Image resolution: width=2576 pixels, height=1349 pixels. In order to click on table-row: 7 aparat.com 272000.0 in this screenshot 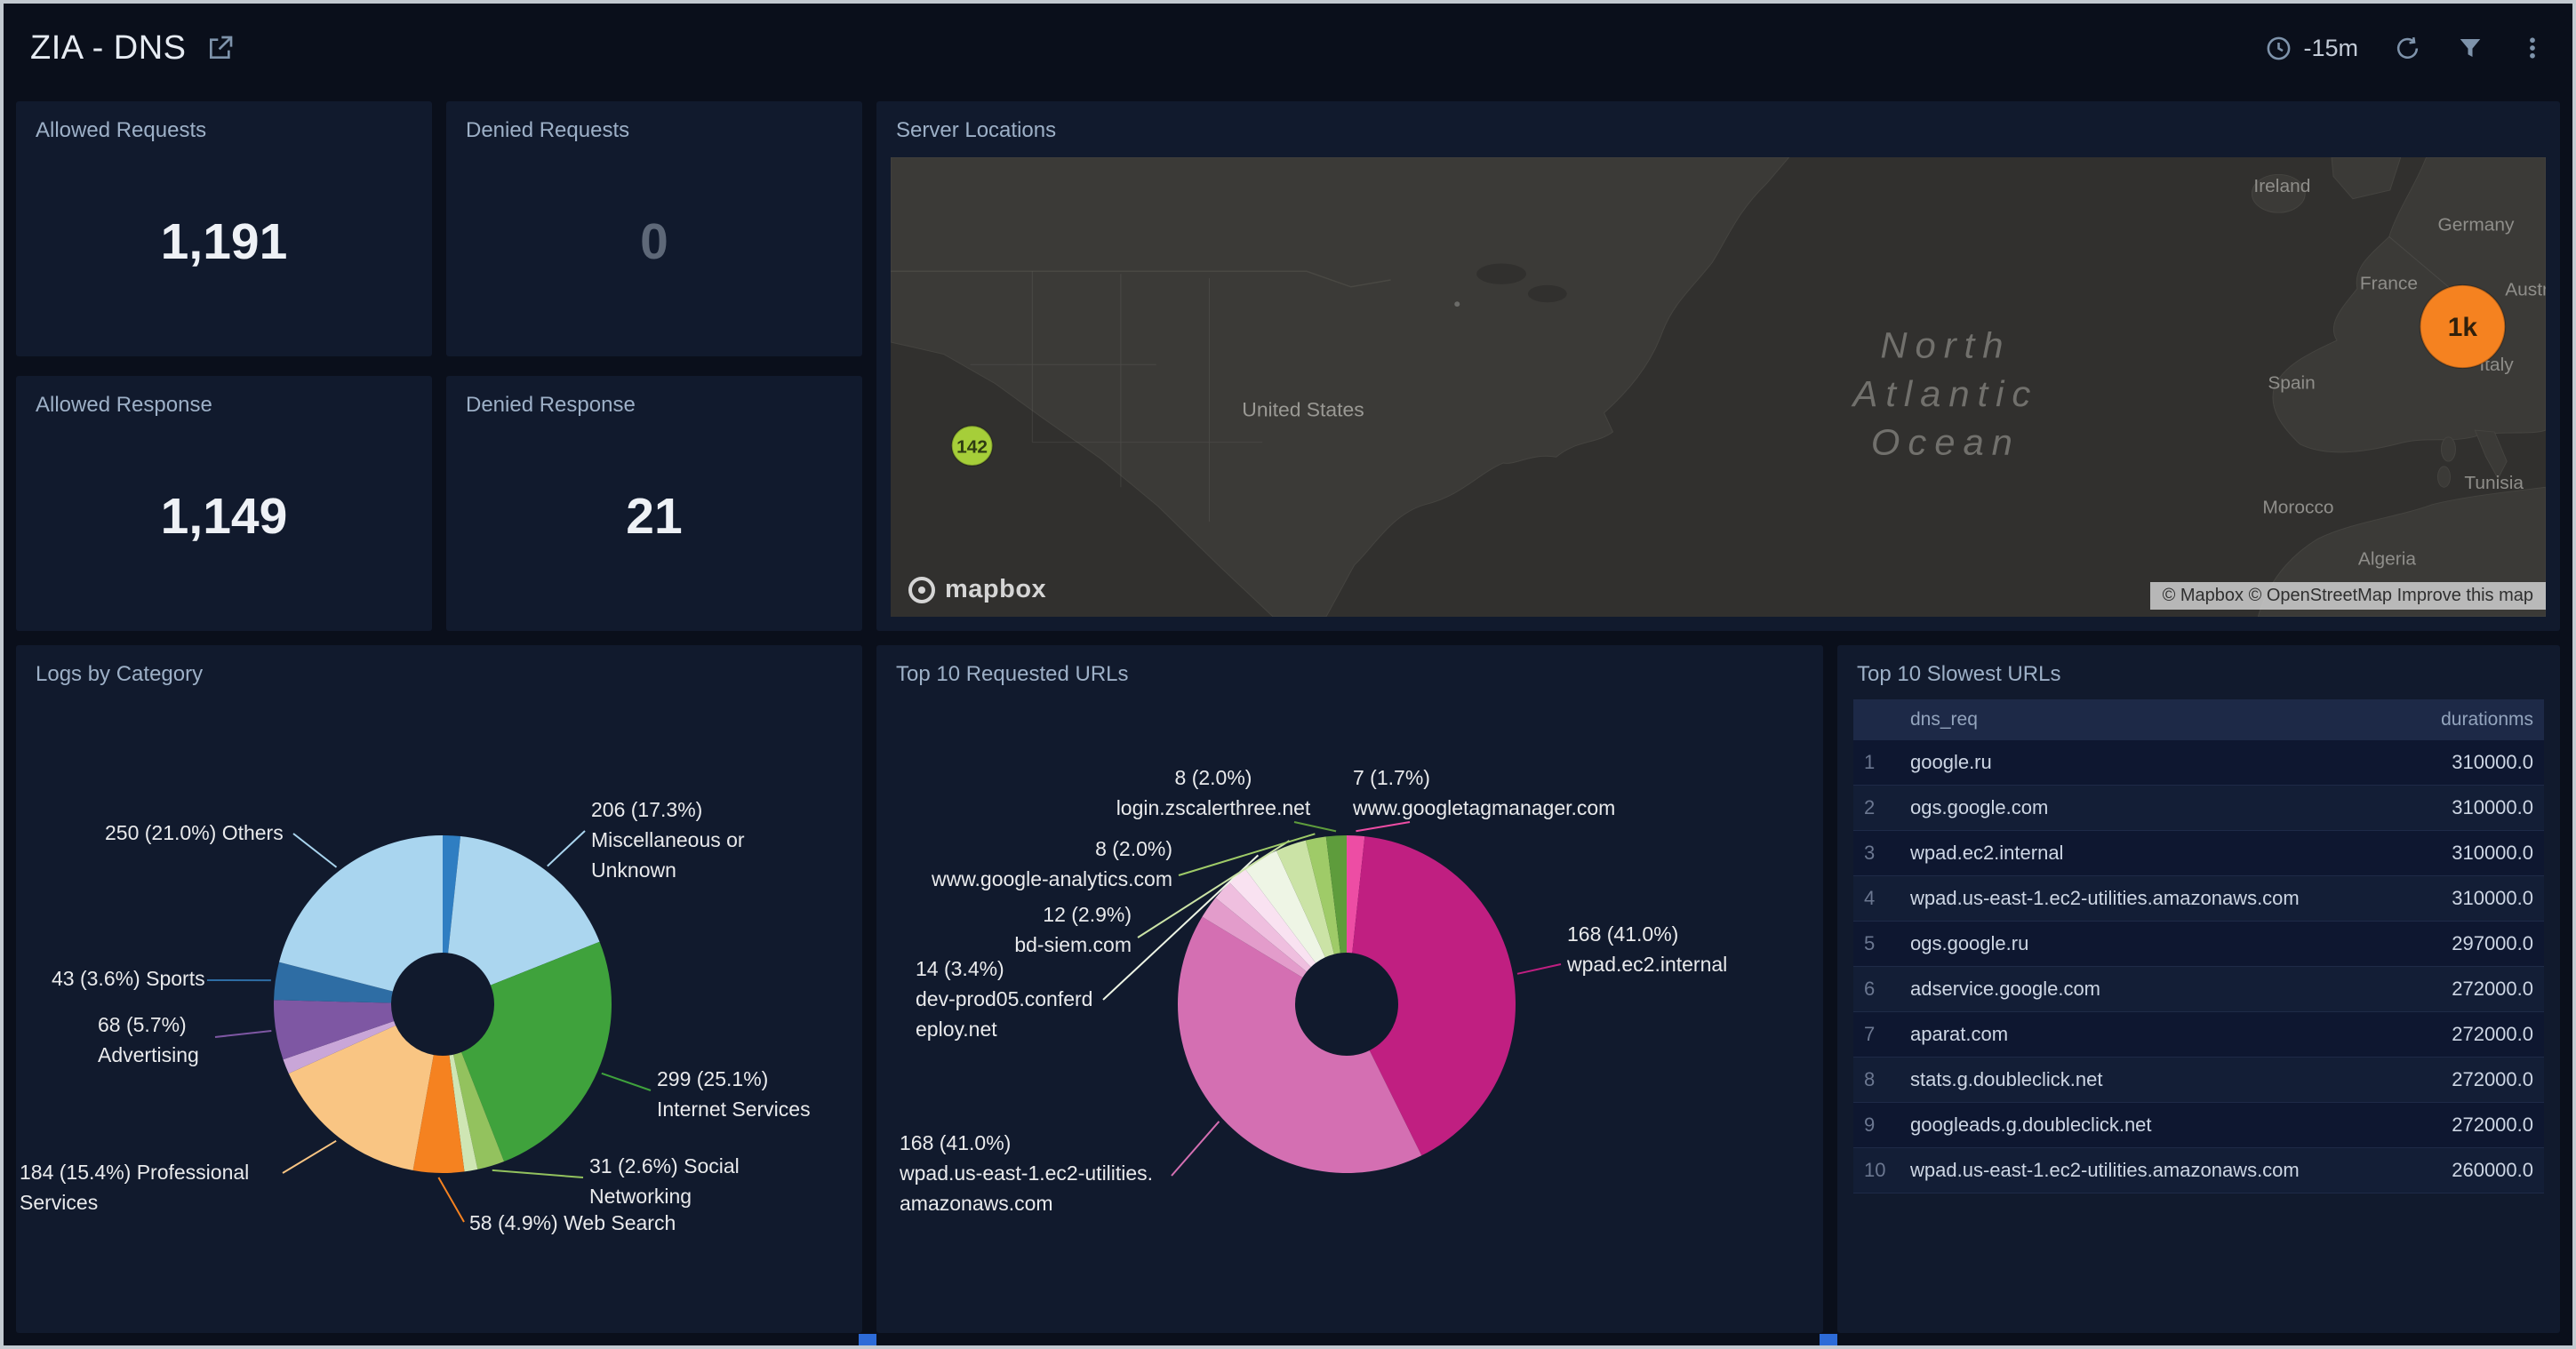, I will do `click(2198, 1034)`.